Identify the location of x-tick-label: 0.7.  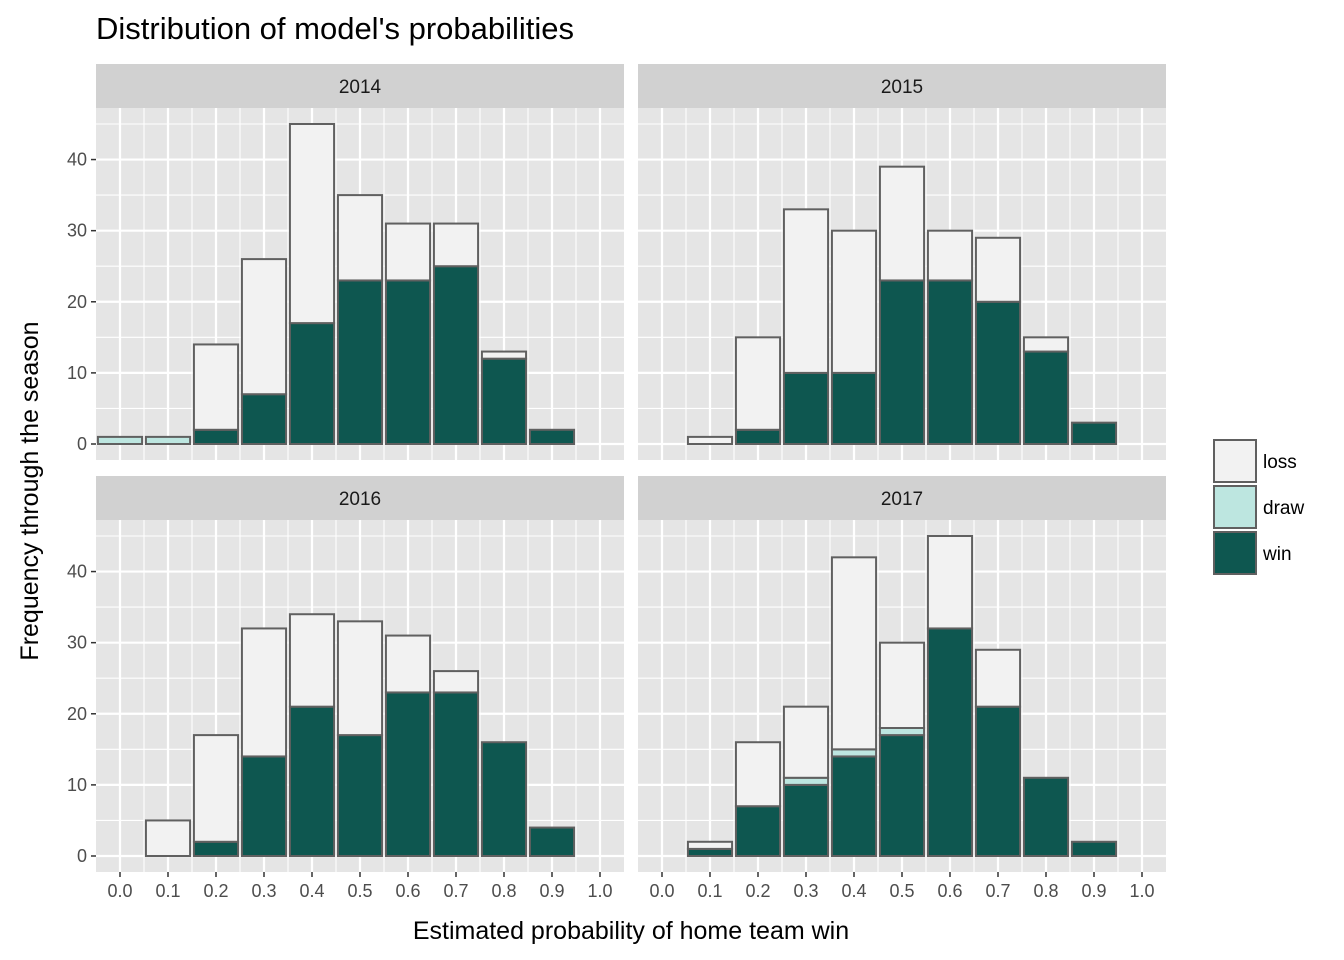
(455, 891).